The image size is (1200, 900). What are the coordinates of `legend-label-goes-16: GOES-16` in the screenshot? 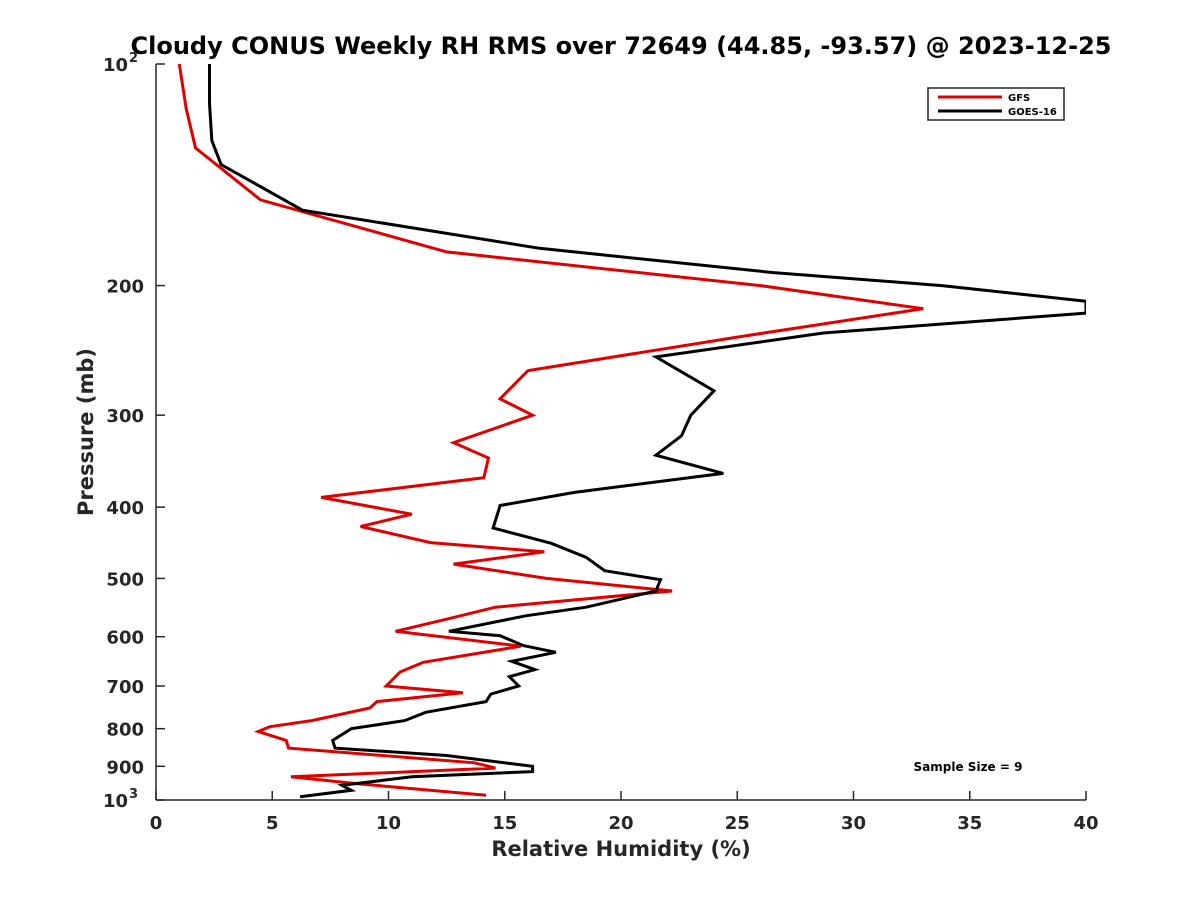 It's located at (1032, 112).